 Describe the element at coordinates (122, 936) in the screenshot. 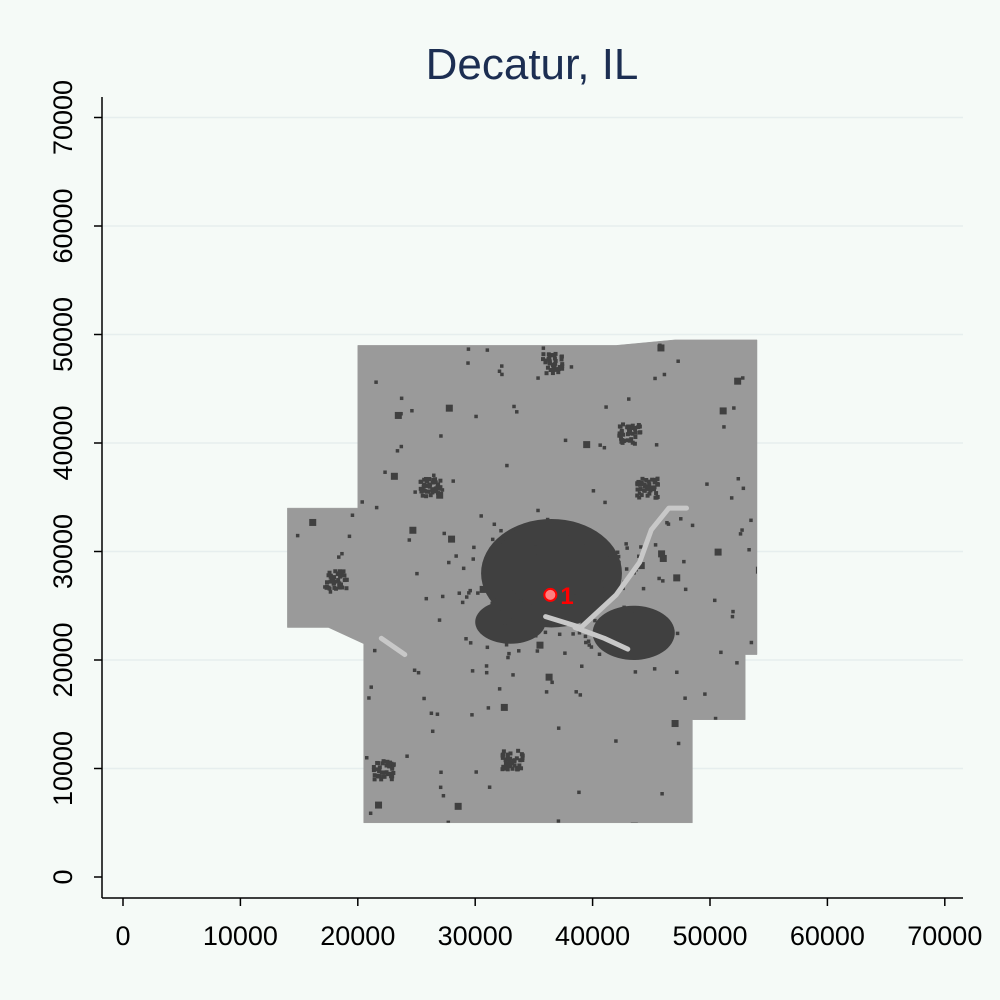

I see `x-tick-label: 0` at that location.